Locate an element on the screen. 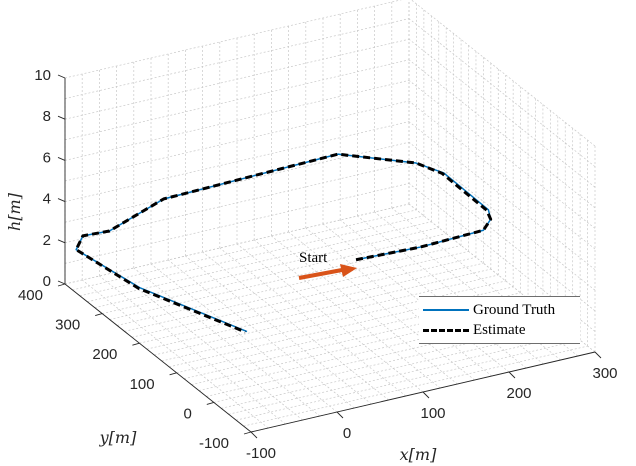 This screenshot has height=466, width=636. svg-text: 10 is located at coordinates (42, 75).